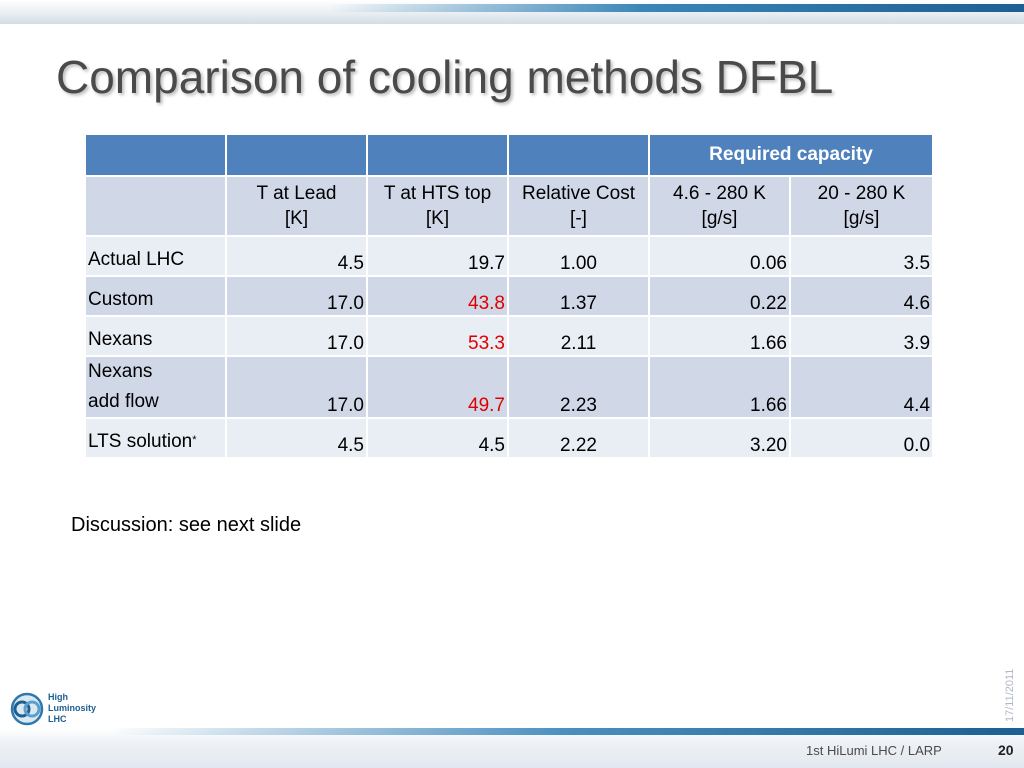 This screenshot has height=768, width=1024. Describe the element at coordinates (578, 206) in the screenshot. I see `column-header-cost: Relative Cost [-]` at that location.